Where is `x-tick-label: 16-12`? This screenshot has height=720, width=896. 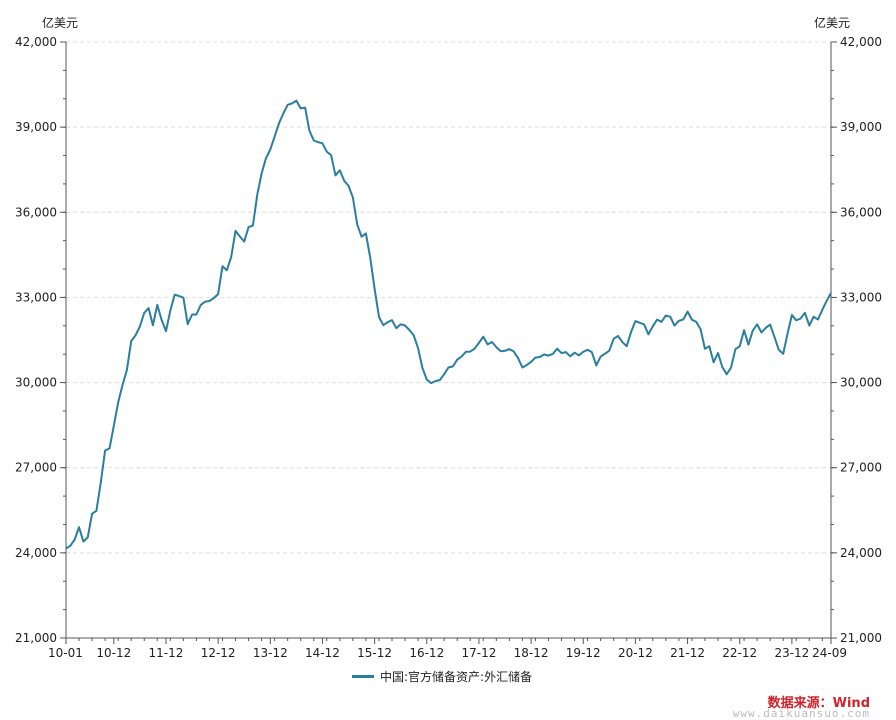
x-tick-label: 16-12 is located at coordinates (426, 653).